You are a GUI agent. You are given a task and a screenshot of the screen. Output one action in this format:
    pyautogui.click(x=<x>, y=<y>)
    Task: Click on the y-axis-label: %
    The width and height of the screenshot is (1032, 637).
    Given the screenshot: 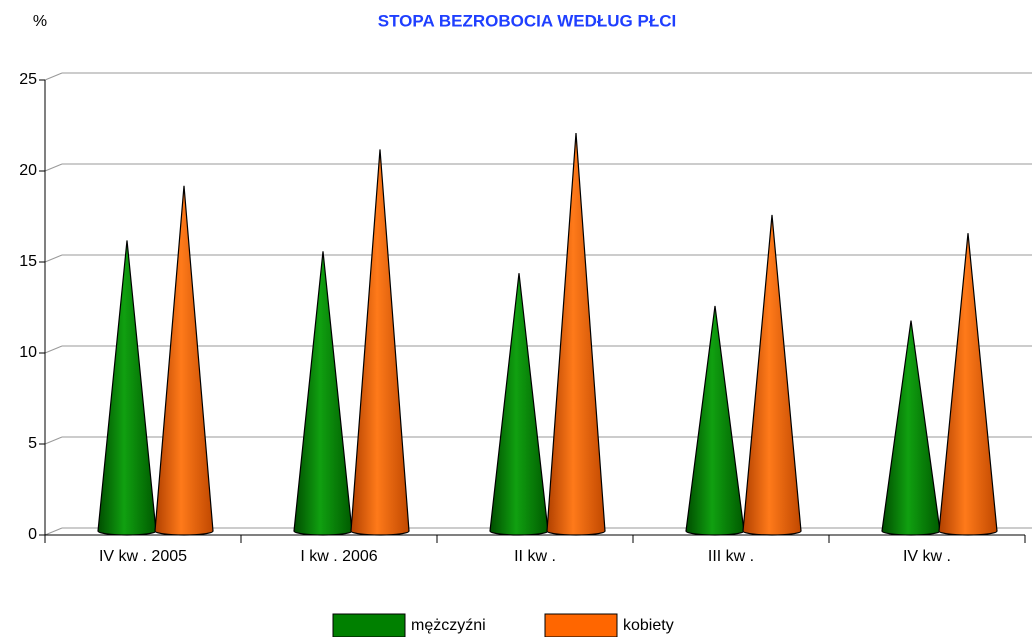 What is the action you would take?
    pyautogui.click(x=40, y=21)
    